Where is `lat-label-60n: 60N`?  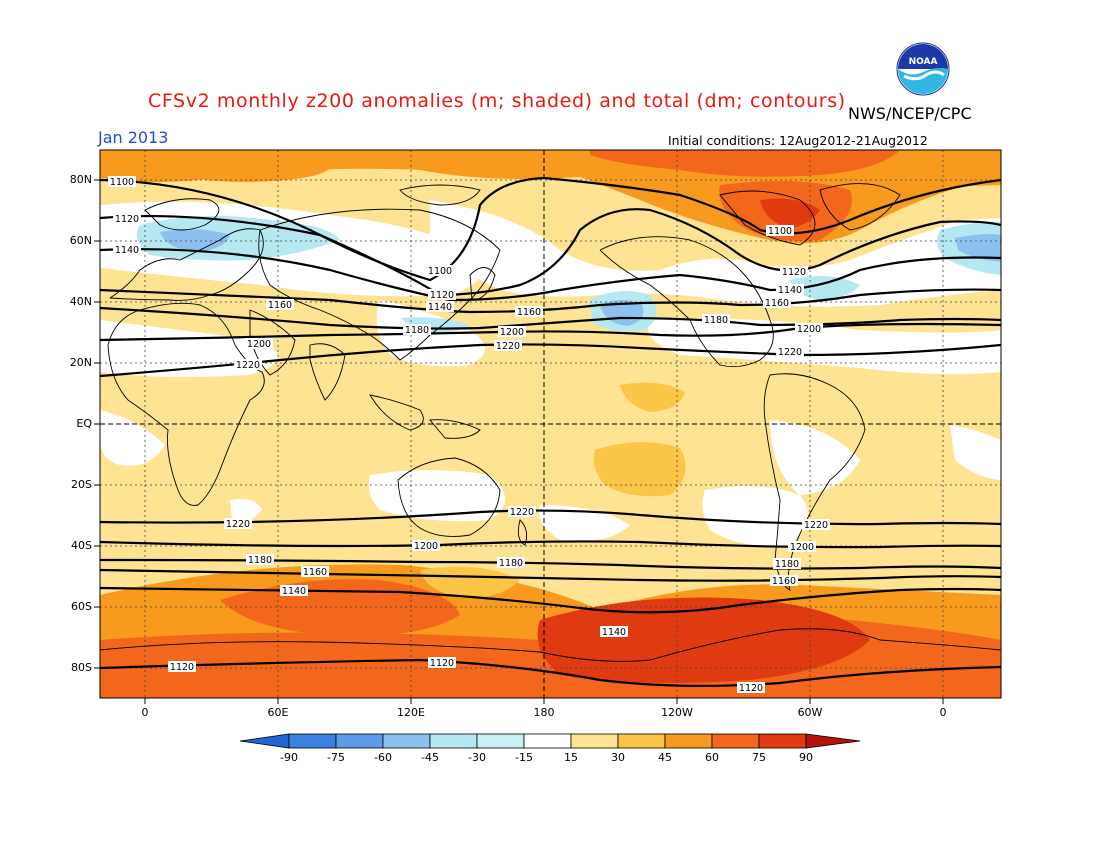
lat-label-60n: 60N is located at coordinates (80, 240).